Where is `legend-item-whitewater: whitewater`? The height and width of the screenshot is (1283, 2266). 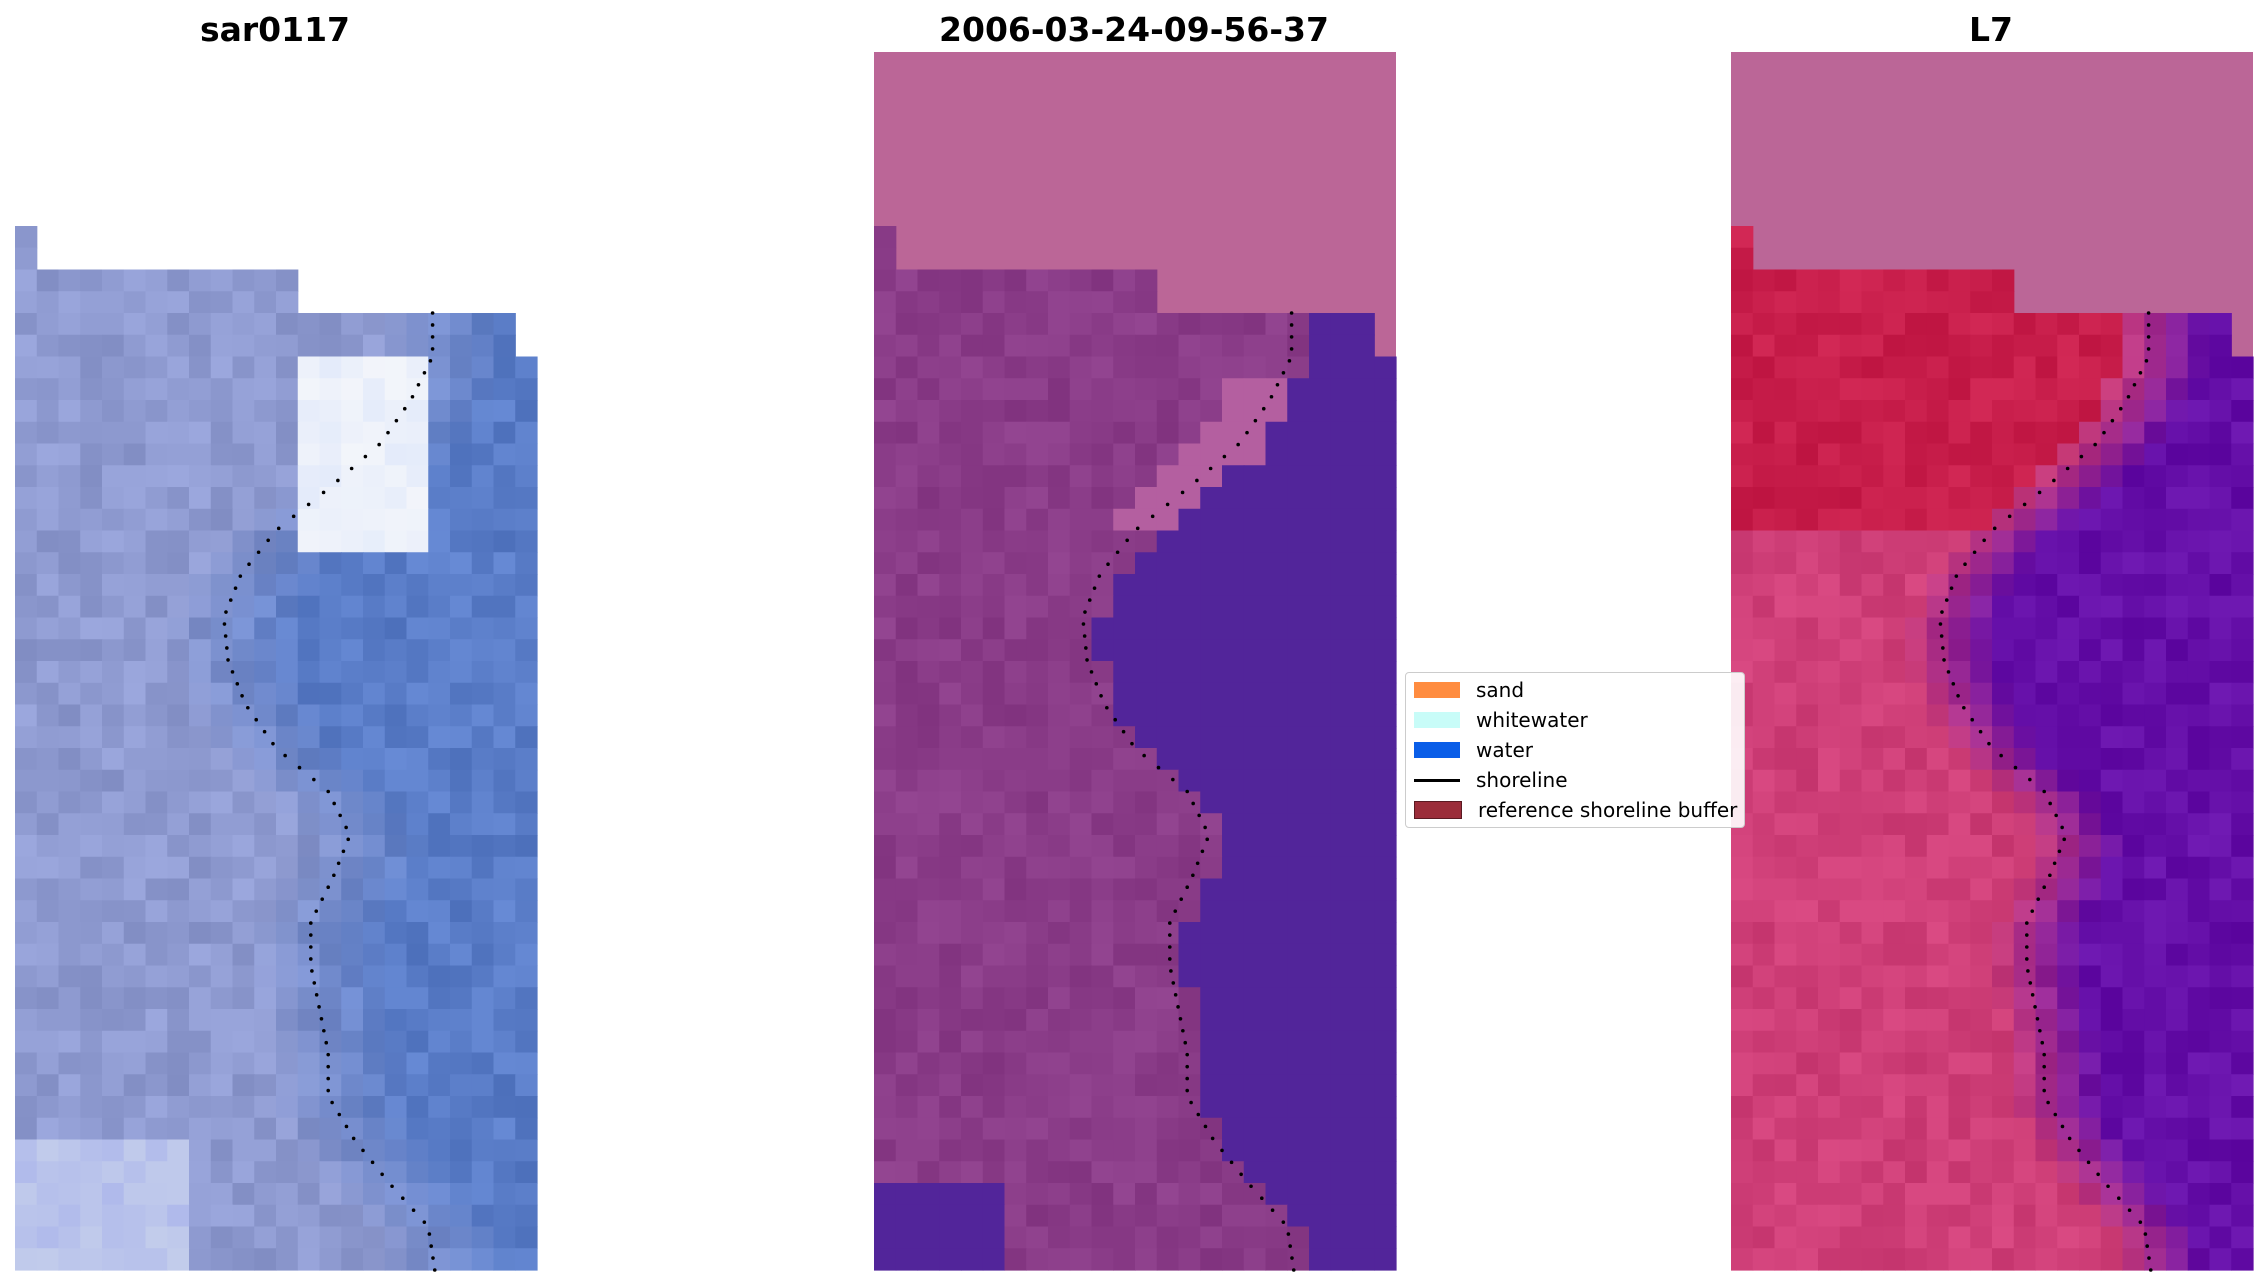 legend-item-whitewater: whitewater is located at coordinates (1501, 720).